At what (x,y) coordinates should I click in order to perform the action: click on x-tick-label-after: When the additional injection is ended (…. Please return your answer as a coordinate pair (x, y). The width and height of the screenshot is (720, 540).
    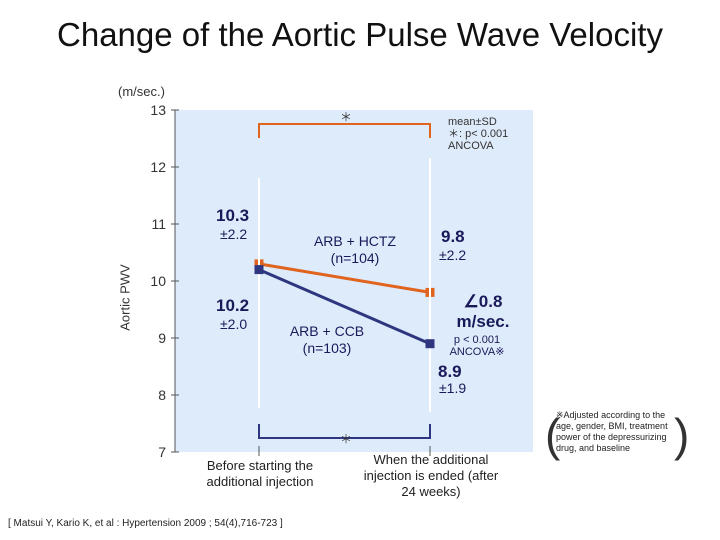
    Looking at the image, I should click on (431, 475).